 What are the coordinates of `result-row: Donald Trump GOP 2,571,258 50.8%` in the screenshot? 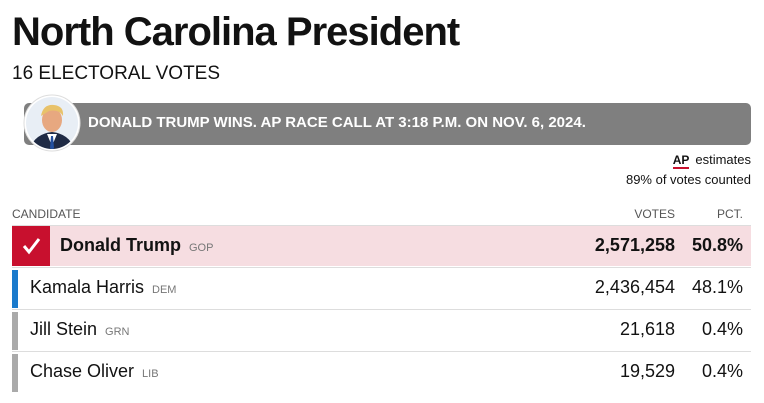 It's located at (381, 245).